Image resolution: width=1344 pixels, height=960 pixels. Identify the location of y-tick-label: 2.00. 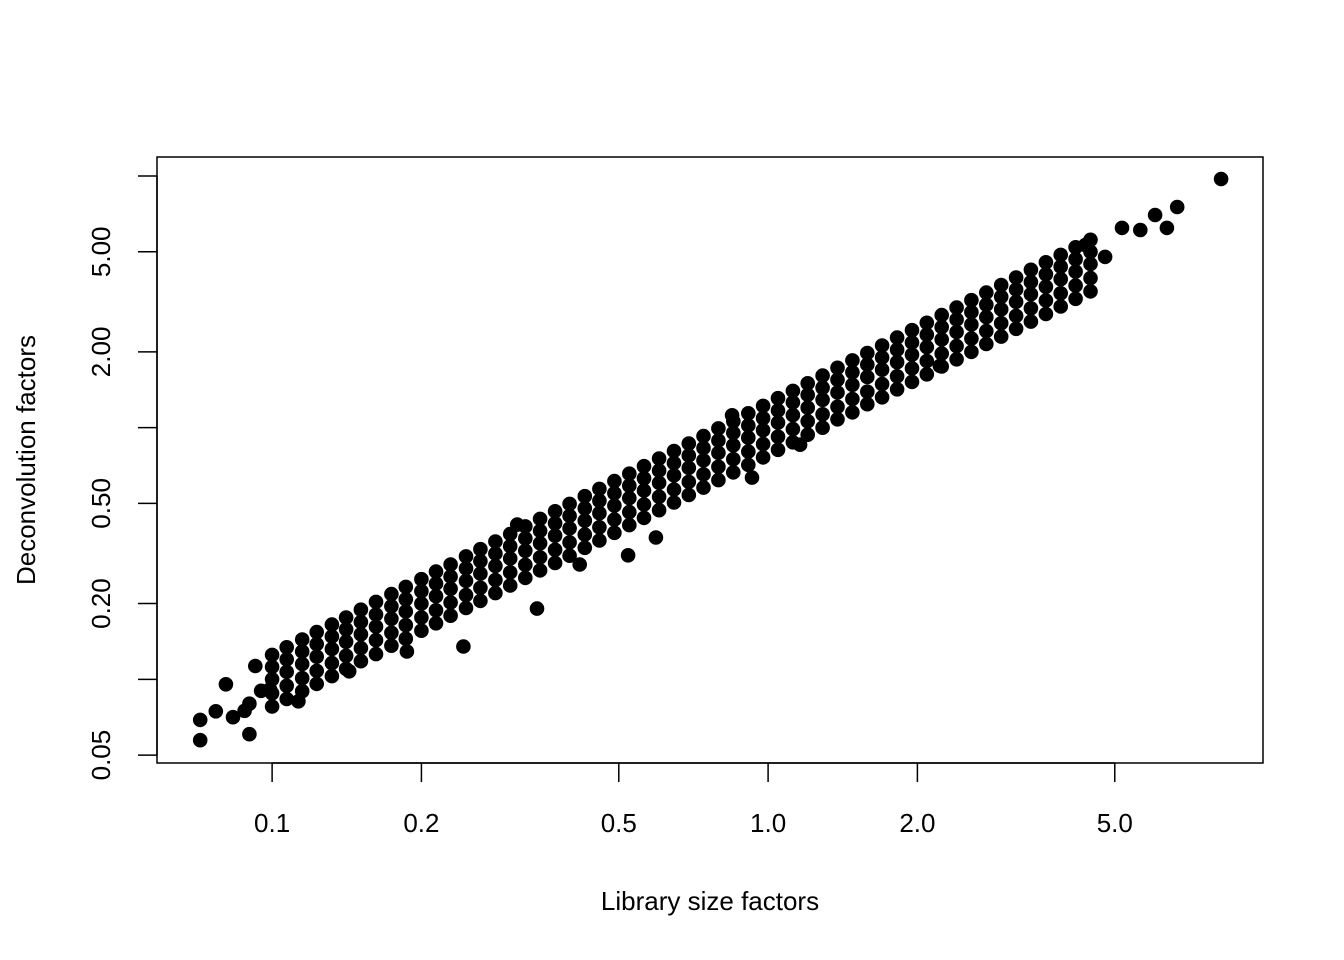
(101, 352).